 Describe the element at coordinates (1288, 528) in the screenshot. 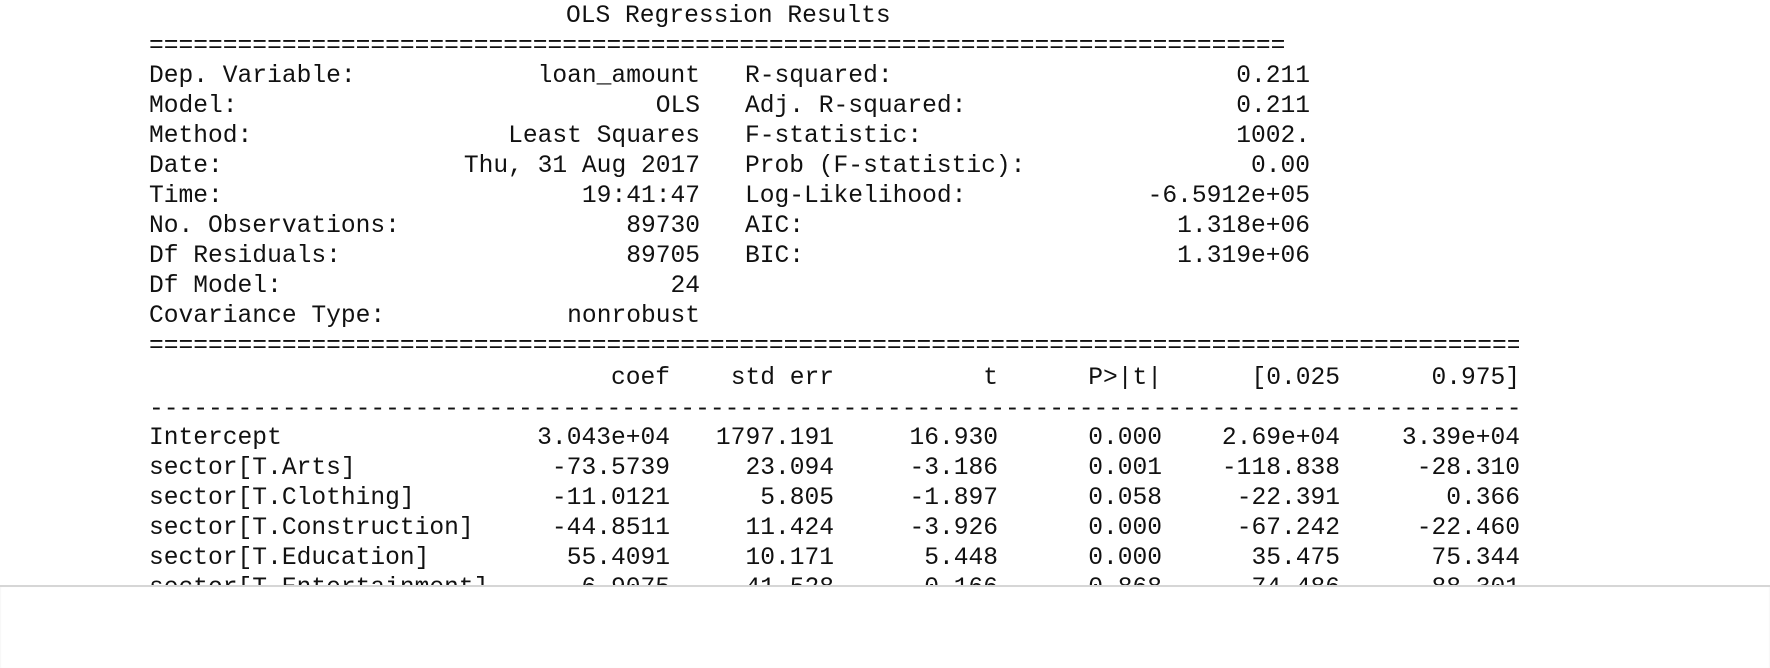

I see `table-cell: -67.242` at that location.